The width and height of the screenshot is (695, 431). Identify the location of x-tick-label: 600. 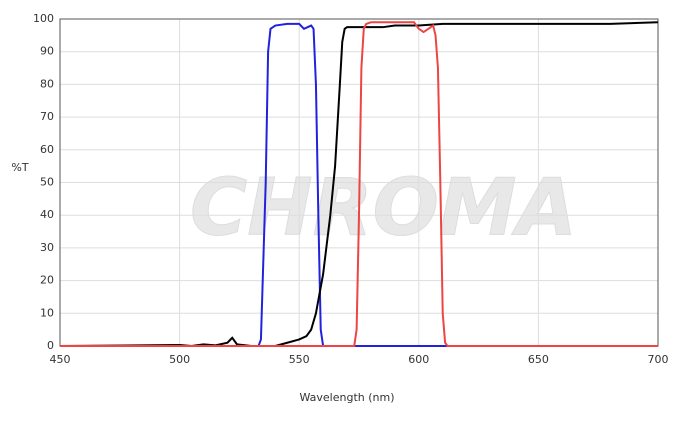
(418, 359).